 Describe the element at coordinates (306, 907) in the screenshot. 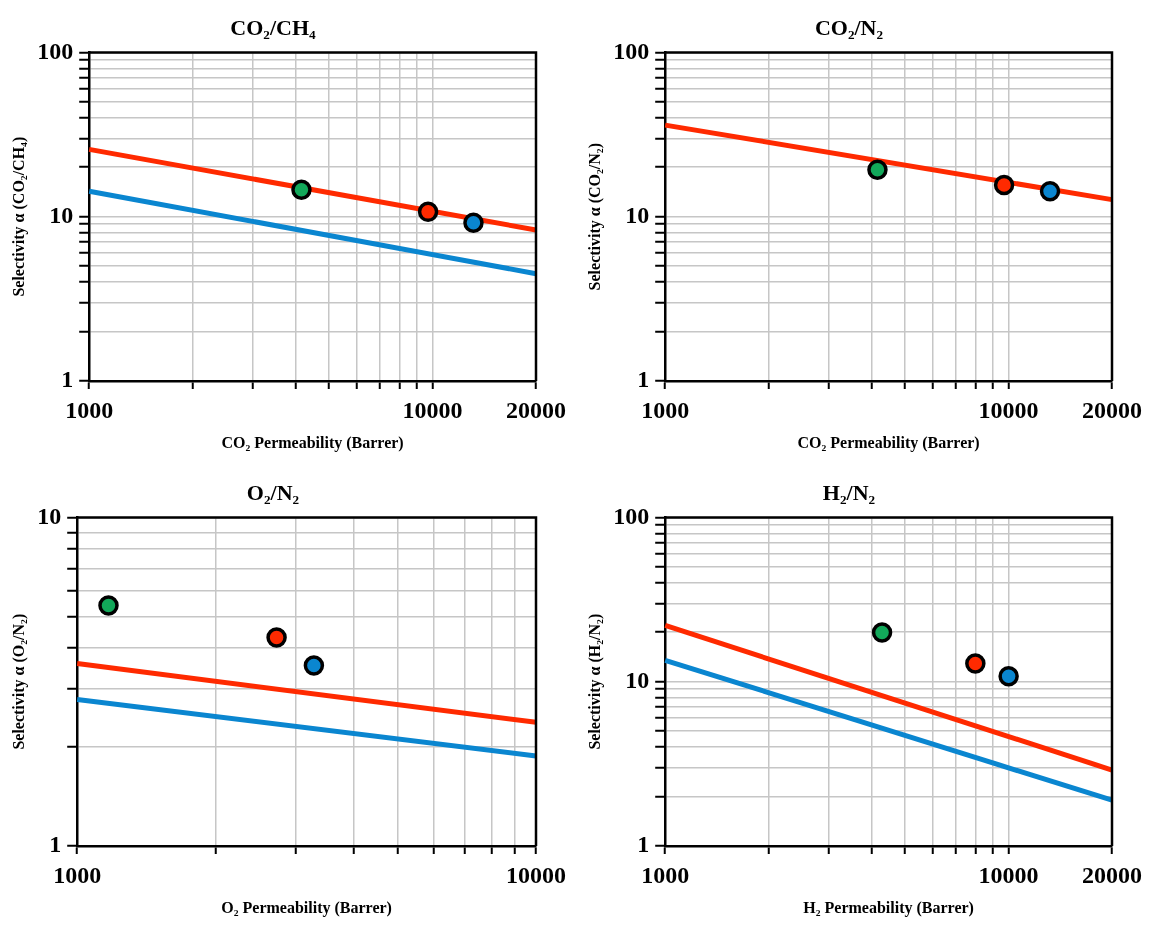

I see `x-axis-title: O₂ Permeability (Barrer)` at that location.